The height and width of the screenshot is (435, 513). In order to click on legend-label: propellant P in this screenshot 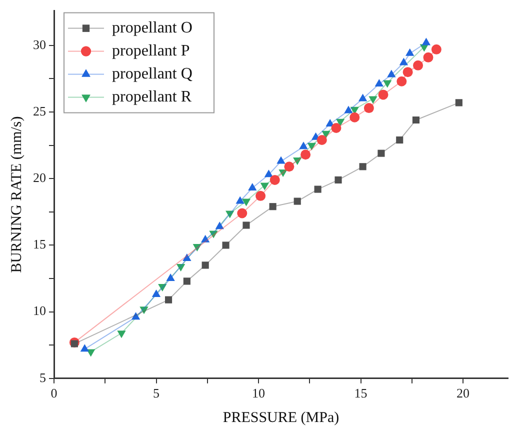, I will do `click(151, 51)`.